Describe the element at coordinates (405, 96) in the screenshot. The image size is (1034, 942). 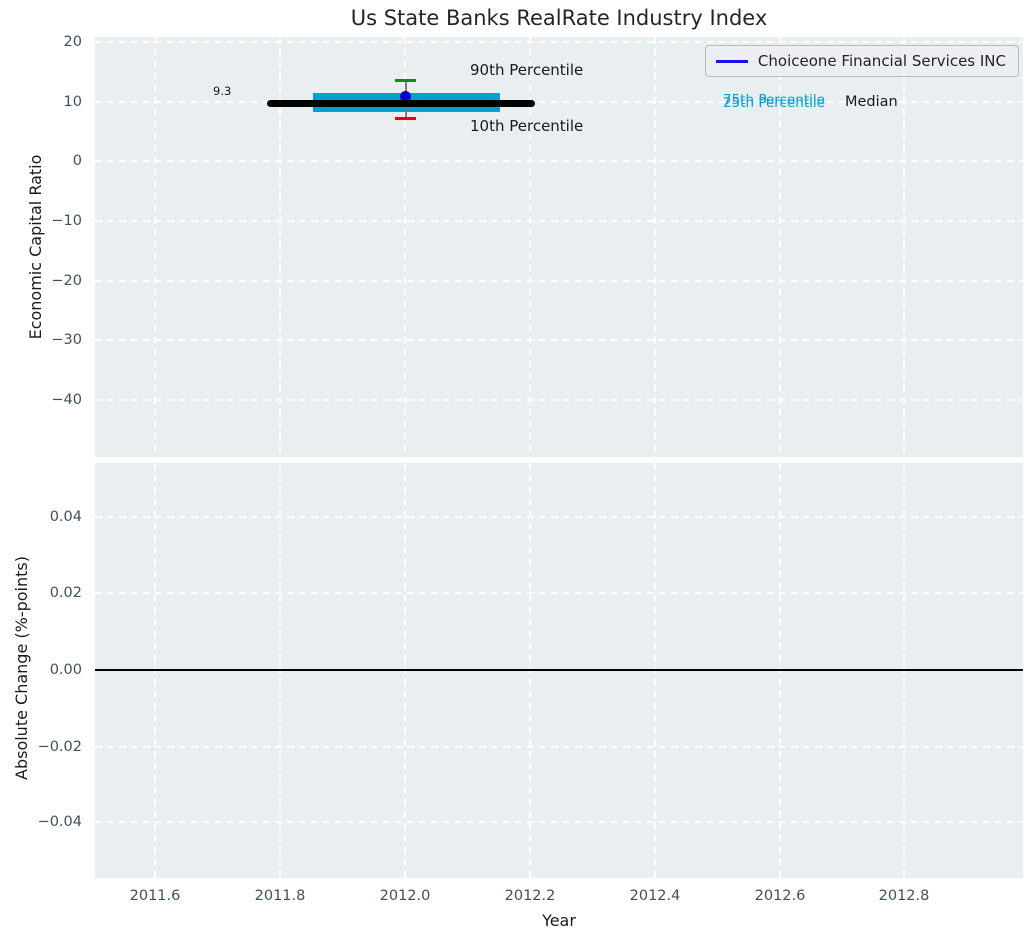
I see `company-data-point` at that location.